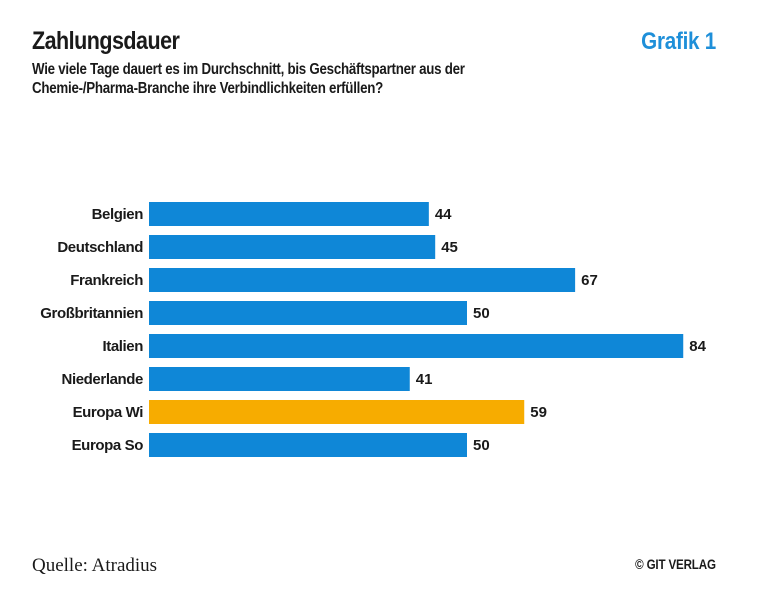 This screenshot has height=602, width=760. Describe the element at coordinates (697, 346) in the screenshot. I see `value-label: 84` at that location.